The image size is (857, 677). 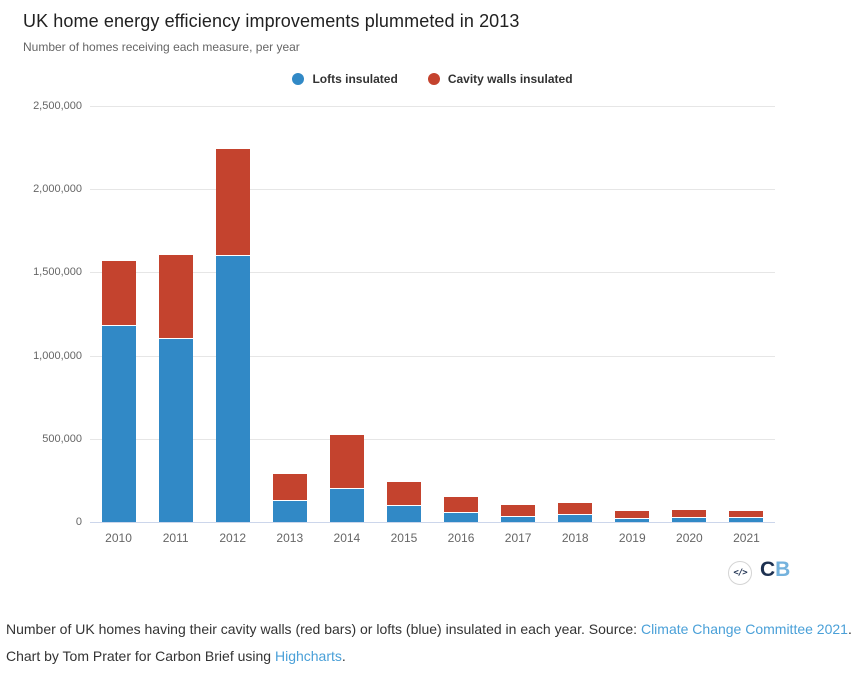 I want to click on code-icon: </>, so click(x=740, y=573).